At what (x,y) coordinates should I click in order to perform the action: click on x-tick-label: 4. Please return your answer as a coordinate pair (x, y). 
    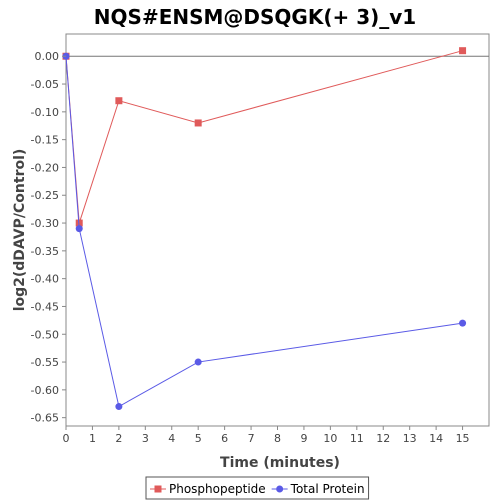
    Looking at the image, I should click on (171, 438).